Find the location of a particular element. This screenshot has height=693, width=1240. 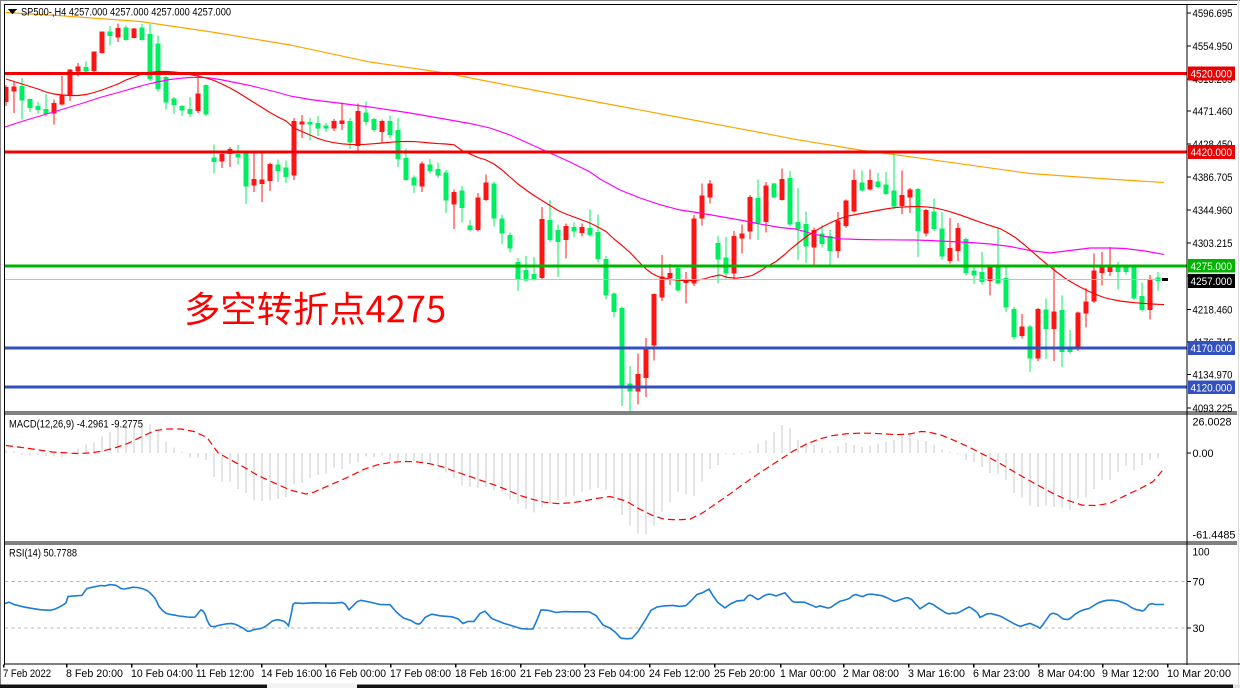

svg-text: 8 Mar 04:00 is located at coordinates (1066, 674).